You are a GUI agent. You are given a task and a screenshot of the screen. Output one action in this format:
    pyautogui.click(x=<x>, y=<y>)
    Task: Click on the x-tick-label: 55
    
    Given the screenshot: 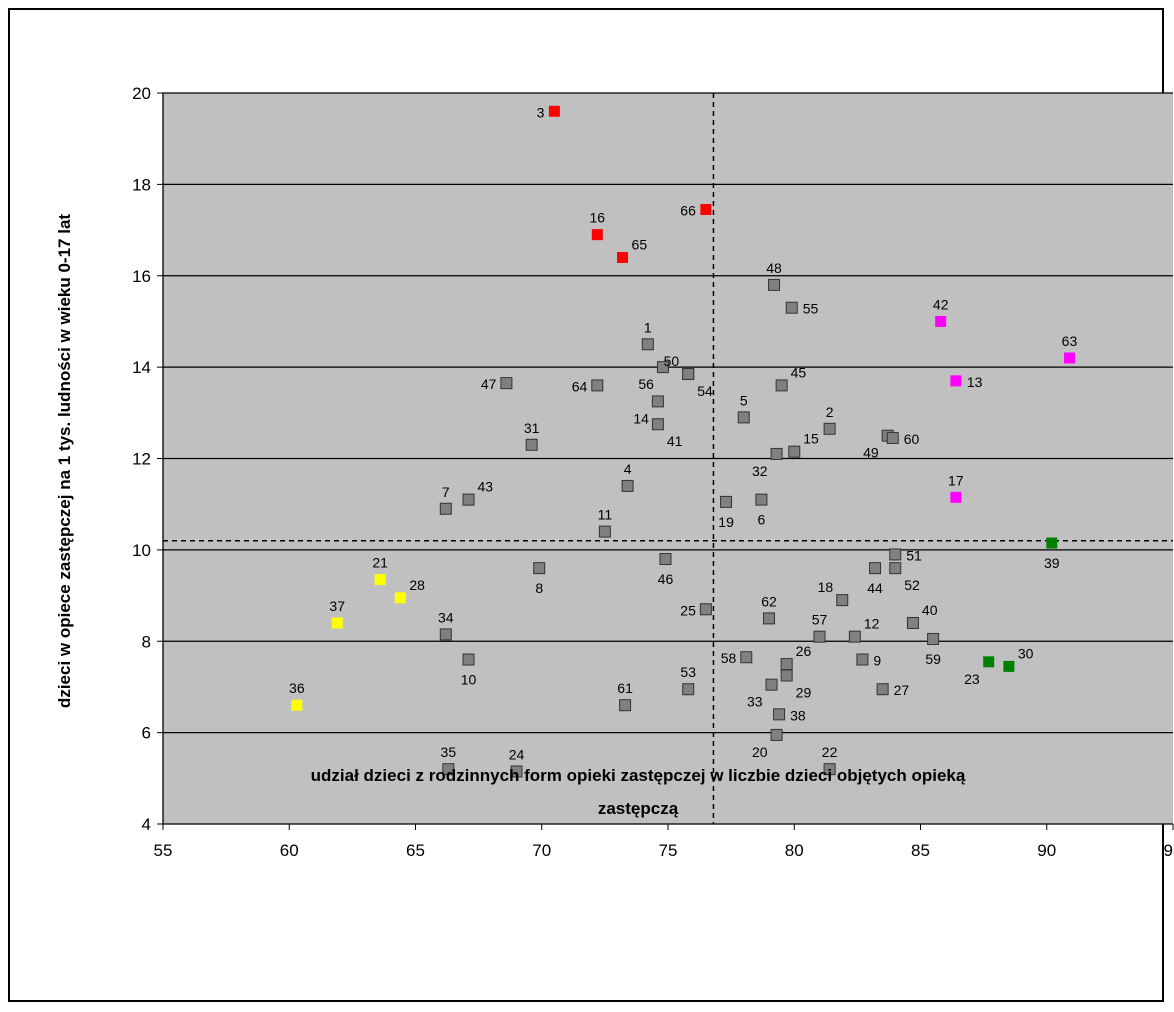 What is the action you would take?
    pyautogui.click(x=163, y=850)
    